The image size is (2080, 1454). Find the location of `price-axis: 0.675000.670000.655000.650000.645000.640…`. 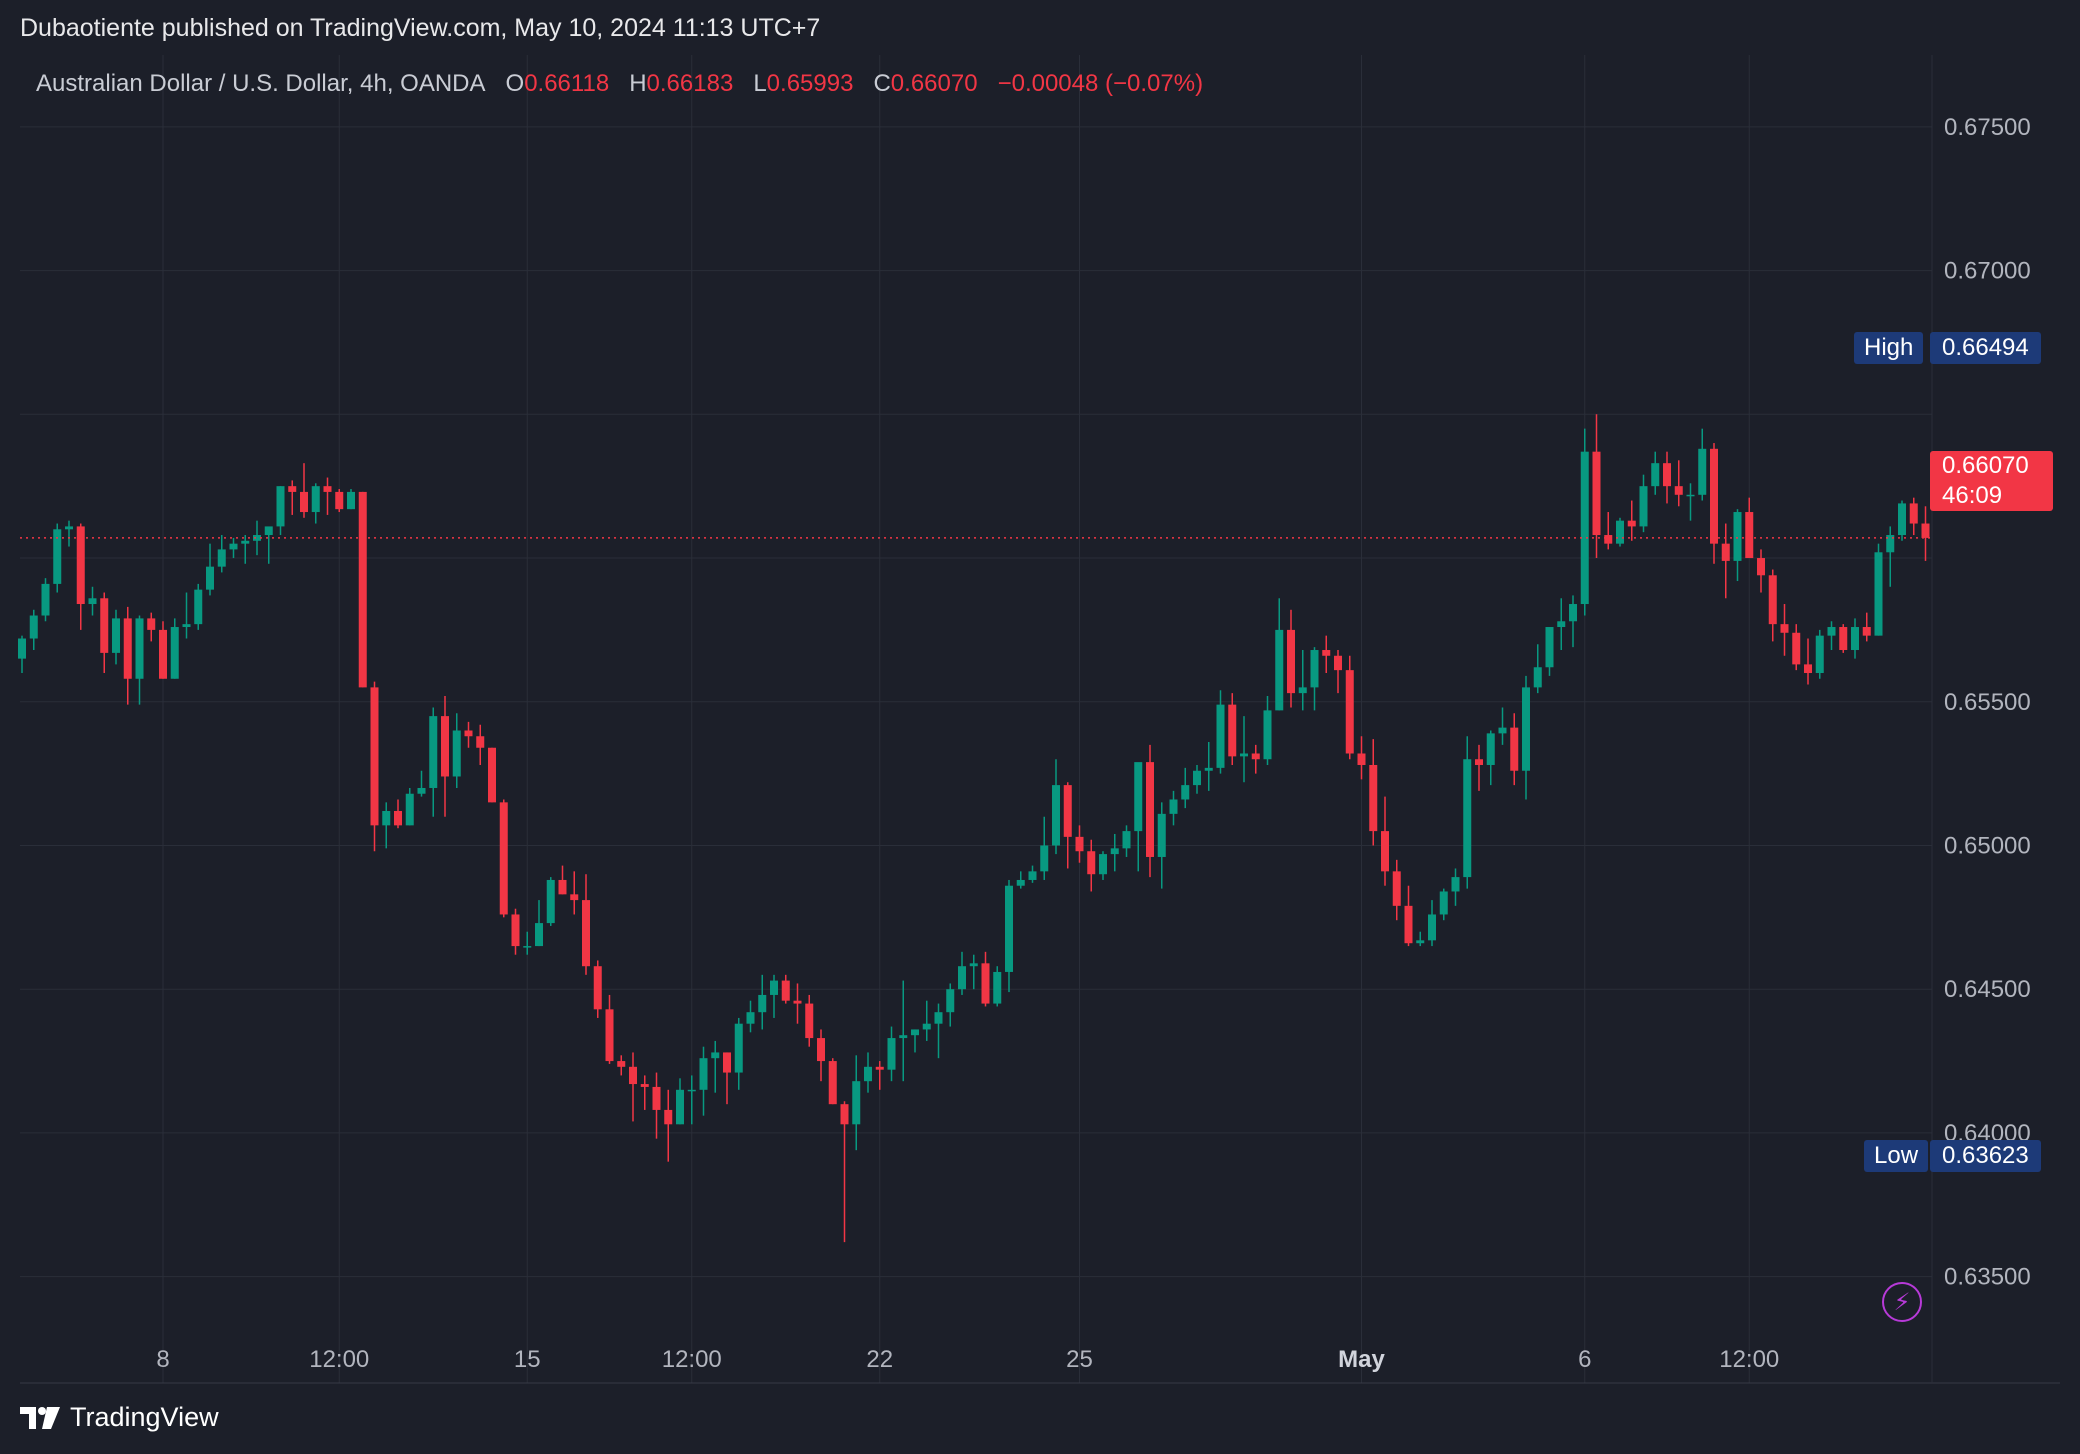

price-axis: 0.675000.670000.655000.650000.645000.640… is located at coordinates (1987, 702).